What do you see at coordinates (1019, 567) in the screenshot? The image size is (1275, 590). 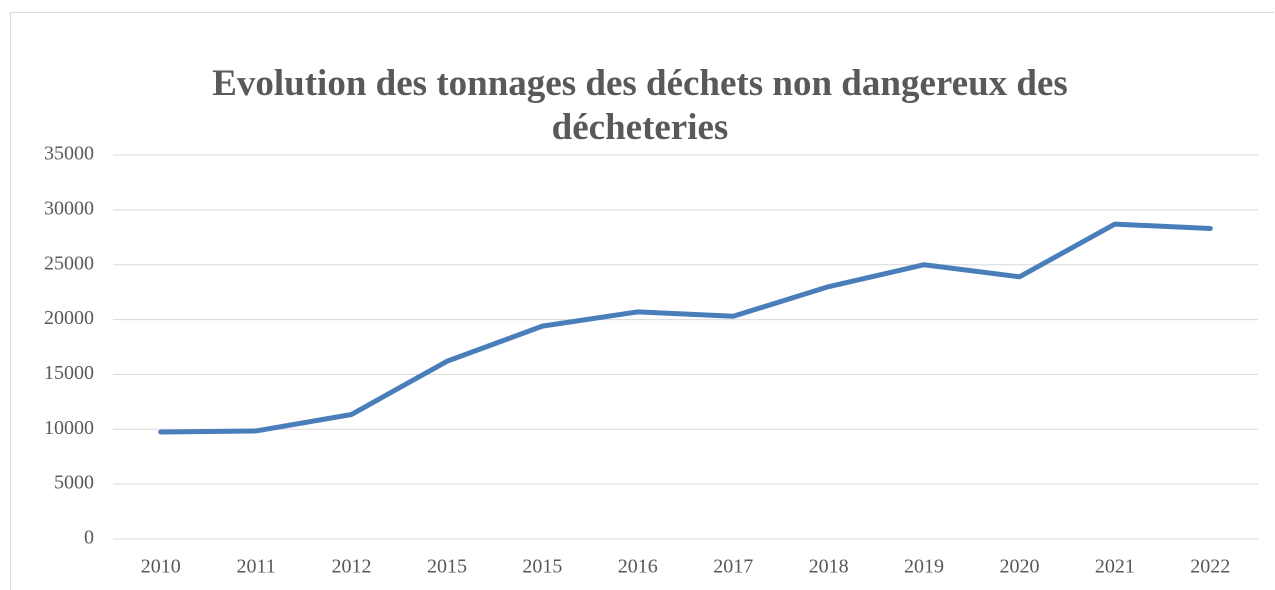 I see `x-tick-label: 2020` at bounding box center [1019, 567].